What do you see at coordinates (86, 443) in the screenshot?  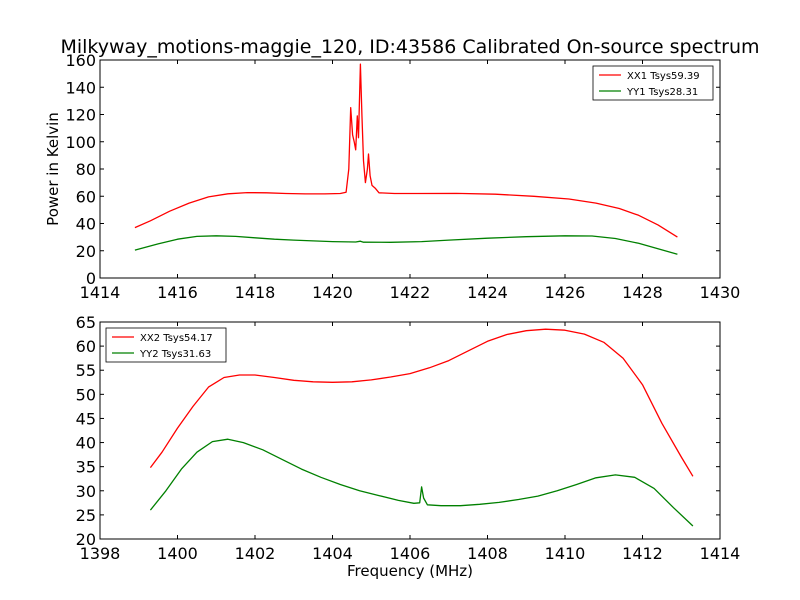 I see `bottom-y-tick-label: 40` at bounding box center [86, 443].